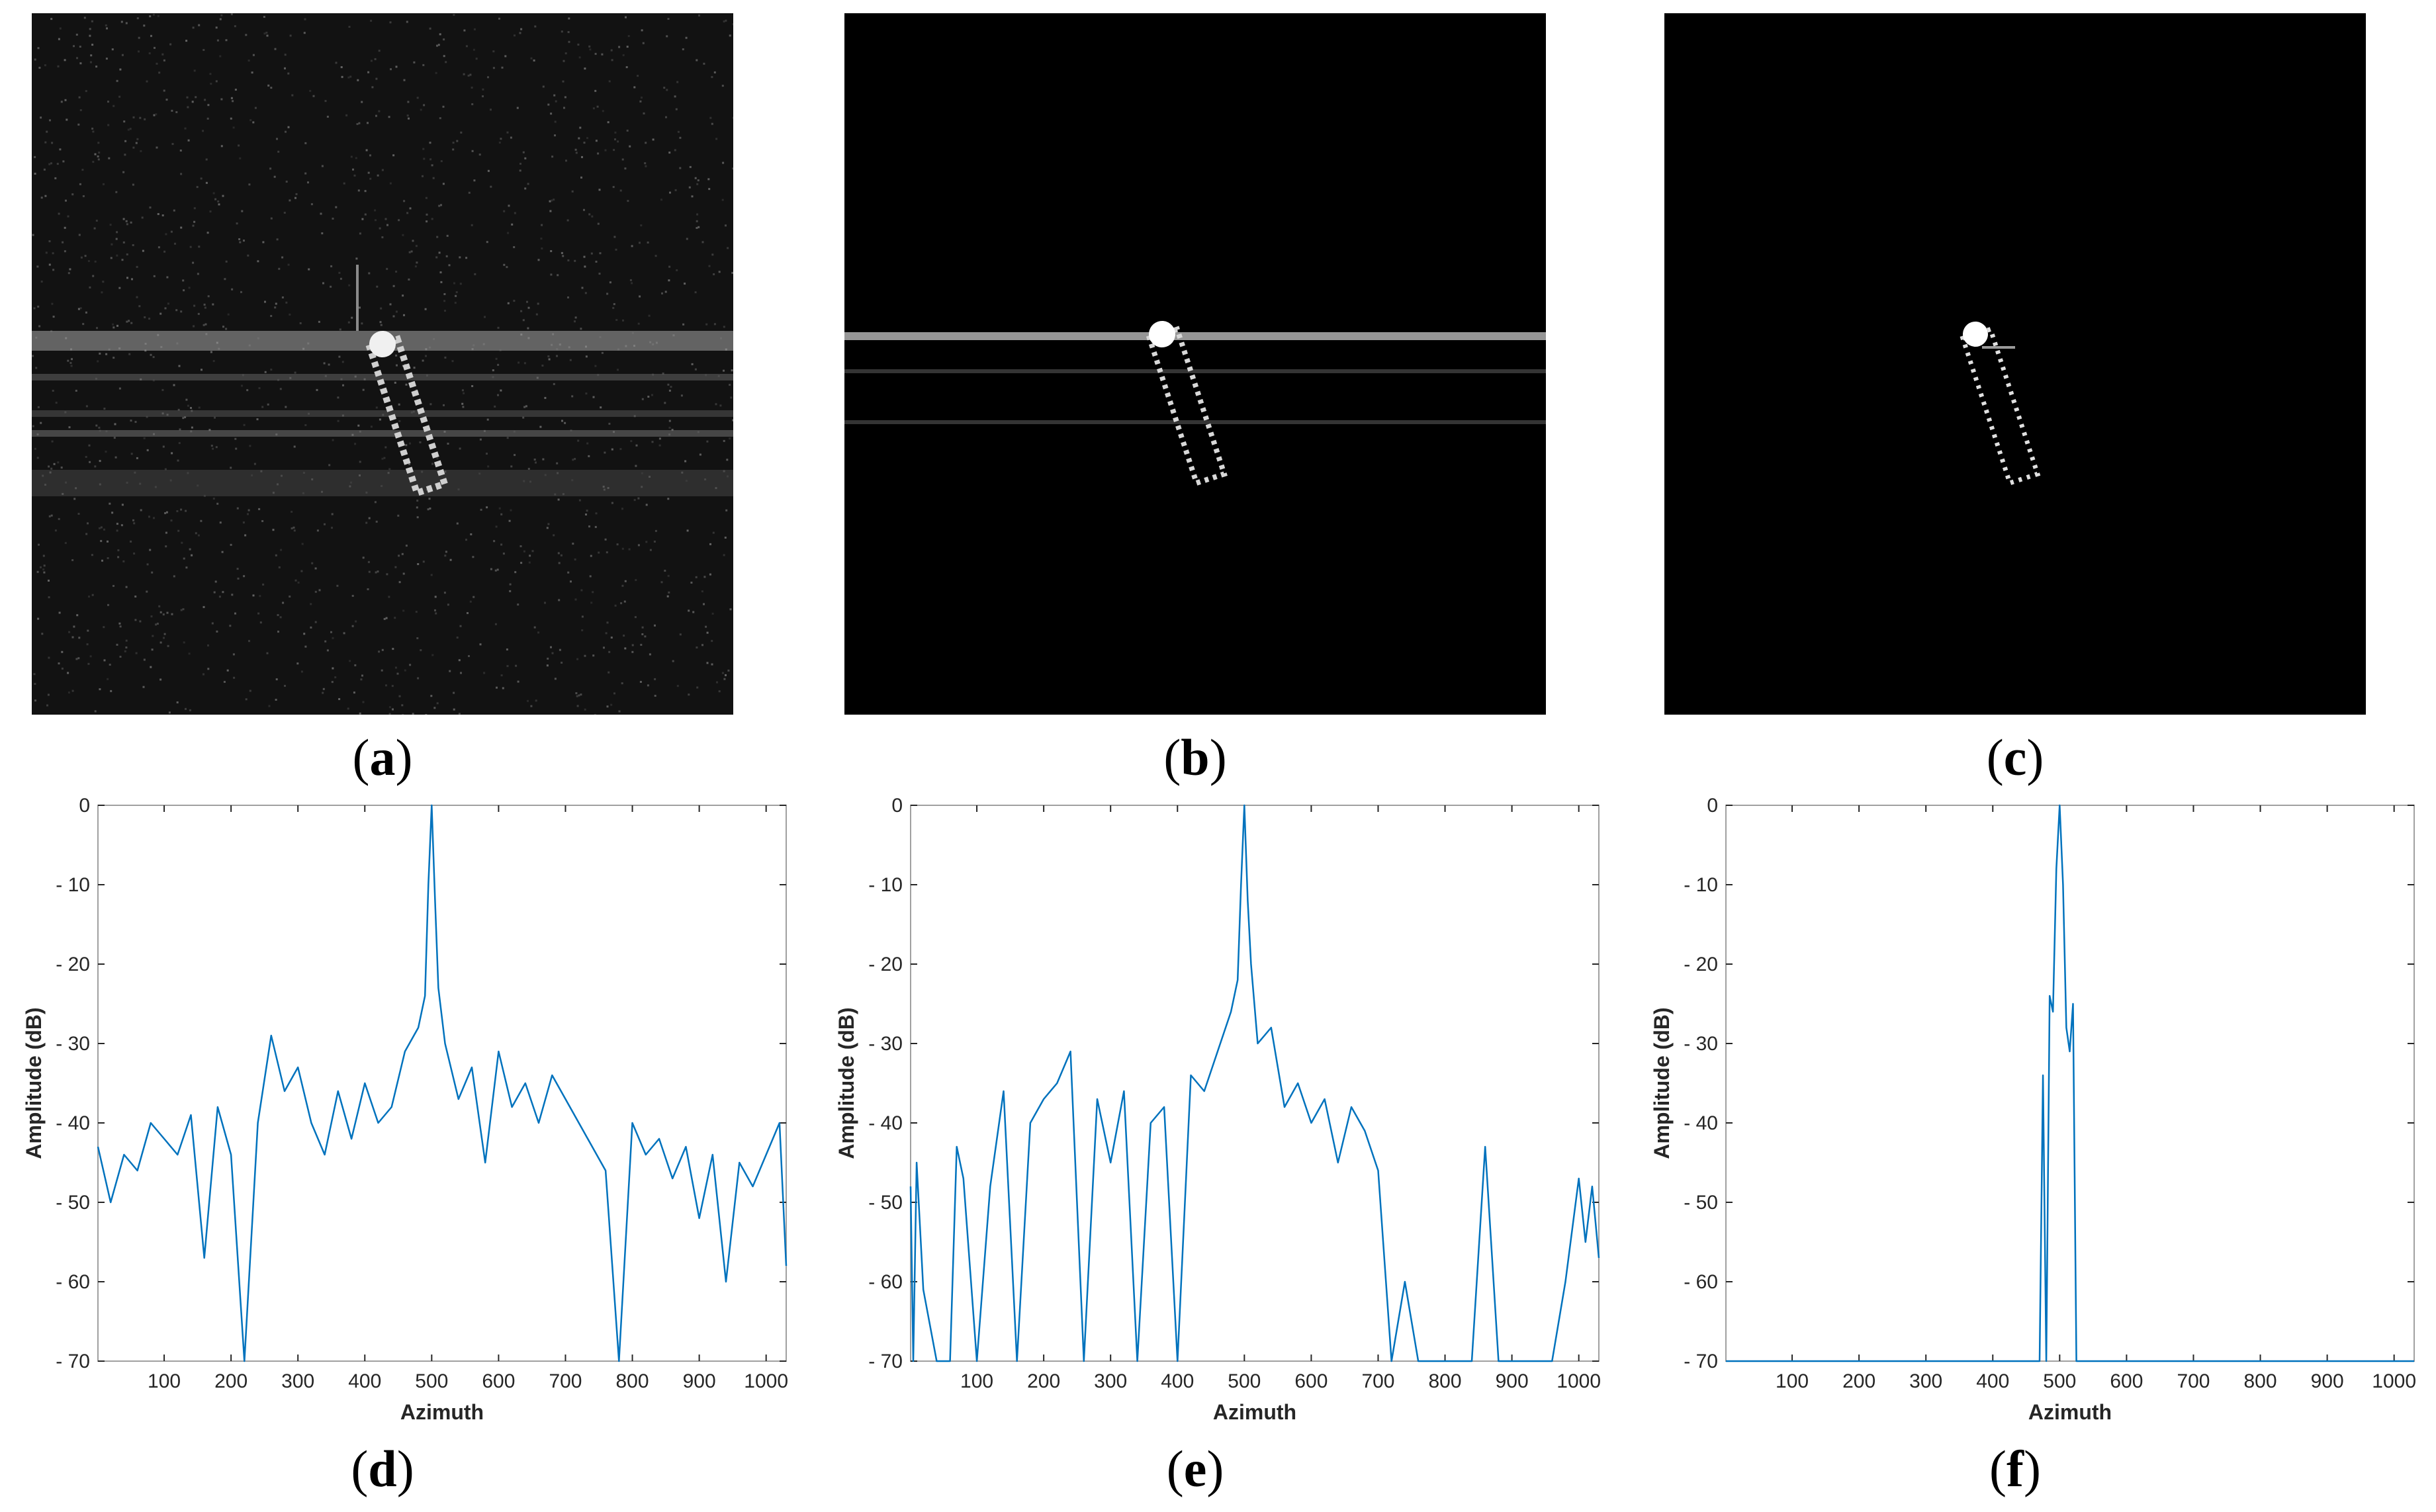  What do you see at coordinates (2070, 1412) in the screenshot?
I see `x-axis-title: Azimuth` at bounding box center [2070, 1412].